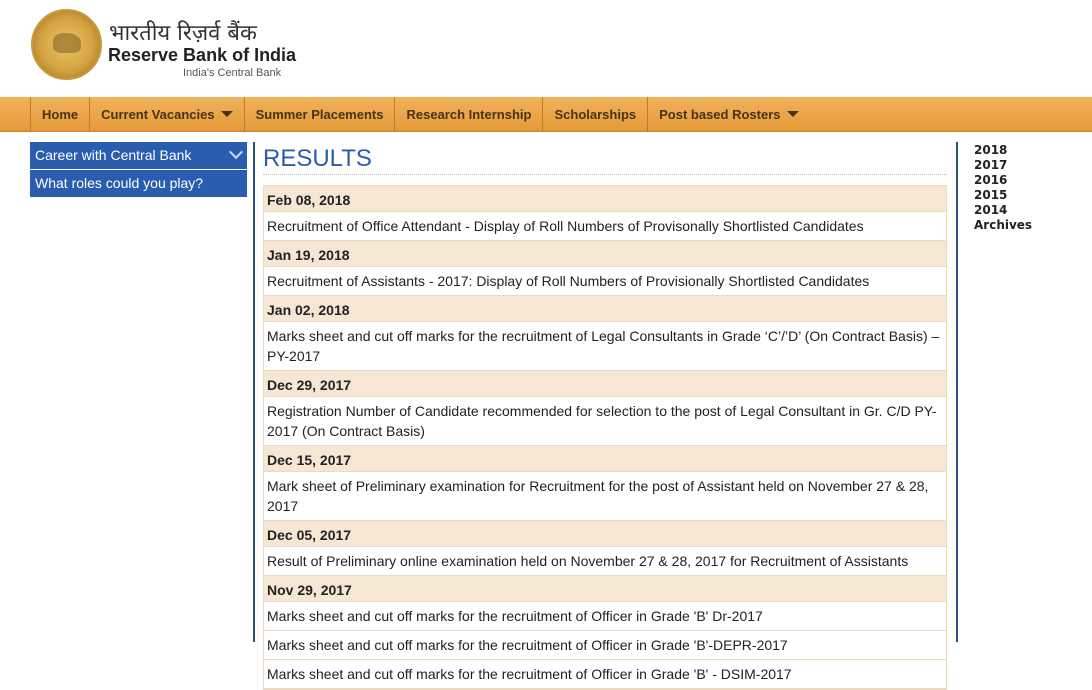 Image resolution: width=1092 pixels, height=690 pixels. I want to click on sidebar-item-label: What roles could you play?, so click(119, 183).